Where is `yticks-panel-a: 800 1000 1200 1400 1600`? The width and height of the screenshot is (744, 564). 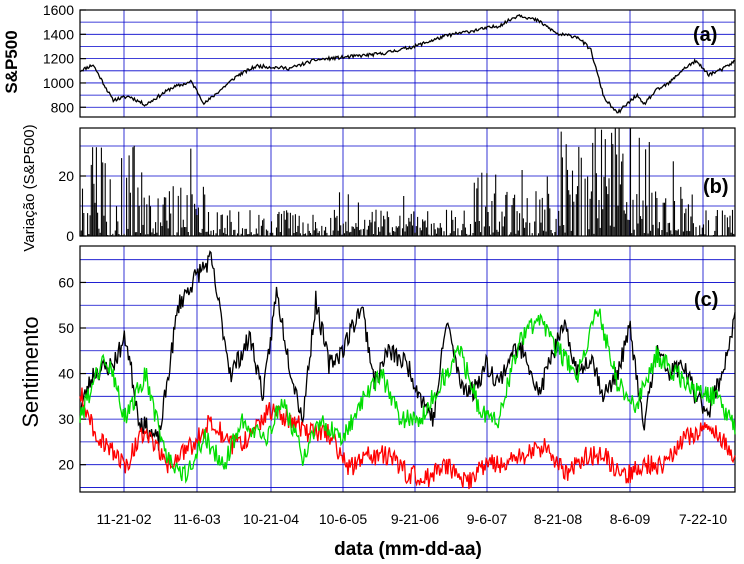 yticks-panel-a: 800 1000 1200 1400 1600 is located at coordinates (58, 58).